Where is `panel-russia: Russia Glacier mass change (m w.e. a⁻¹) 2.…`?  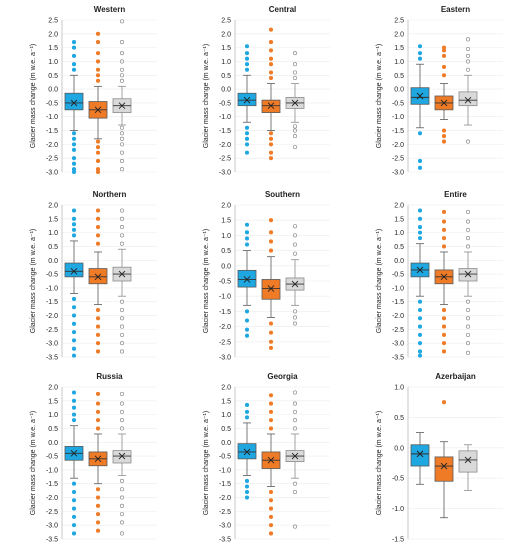
panel-russia: Russia Glacier mass change (m w.e. a⁻¹) 2.… is located at coordinates (93, 458).